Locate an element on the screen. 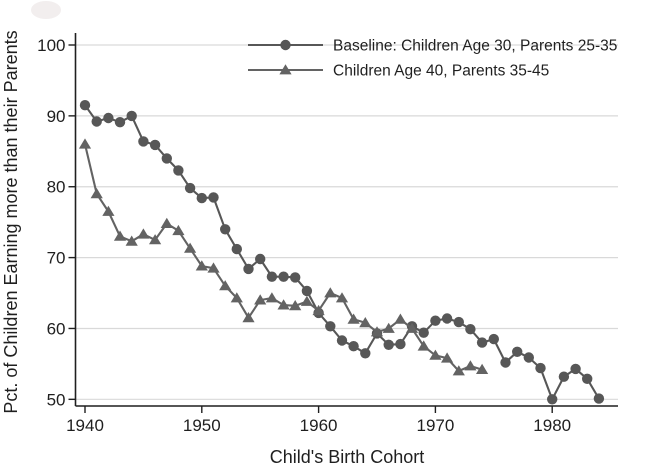 This screenshot has width=646, height=476. x-tick-label-1950: 1950 is located at coordinates (202, 425).